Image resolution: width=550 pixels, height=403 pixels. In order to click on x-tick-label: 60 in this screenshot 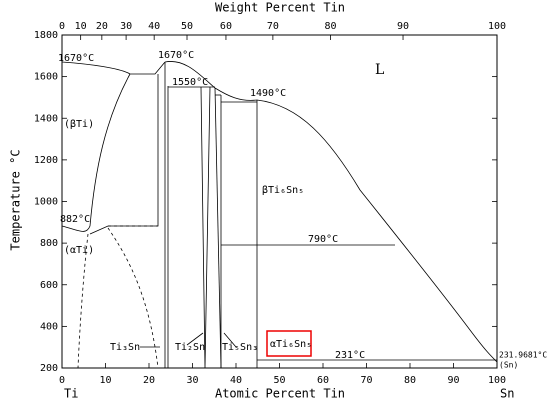, I will do `click(323, 380)`.